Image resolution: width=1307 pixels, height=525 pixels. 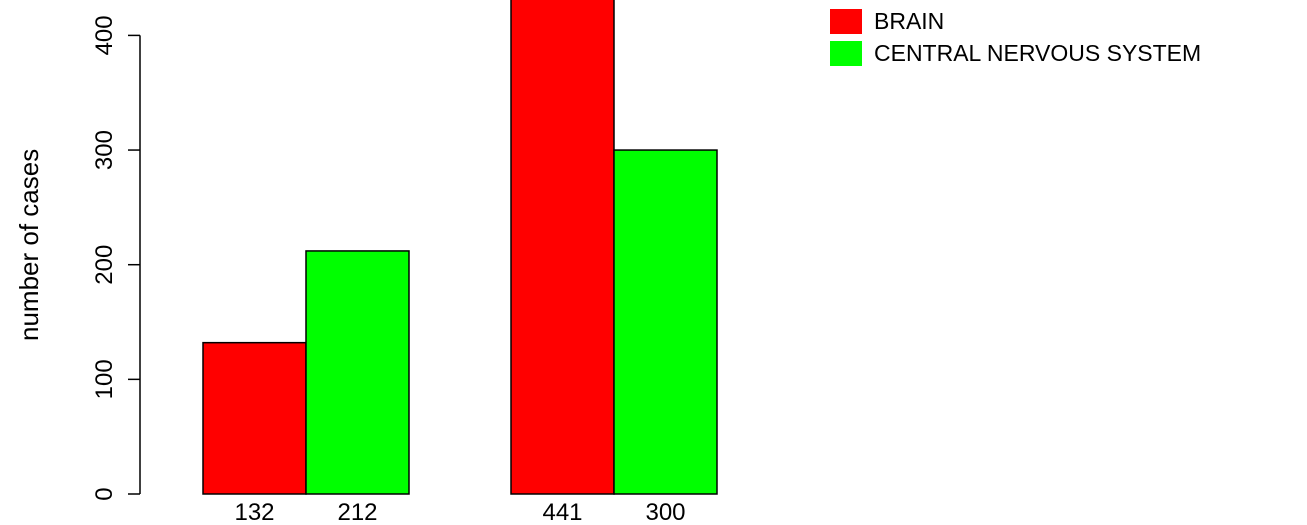 What do you see at coordinates (846, 21) in the screenshot?
I see `legend-swatch-brain` at bounding box center [846, 21].